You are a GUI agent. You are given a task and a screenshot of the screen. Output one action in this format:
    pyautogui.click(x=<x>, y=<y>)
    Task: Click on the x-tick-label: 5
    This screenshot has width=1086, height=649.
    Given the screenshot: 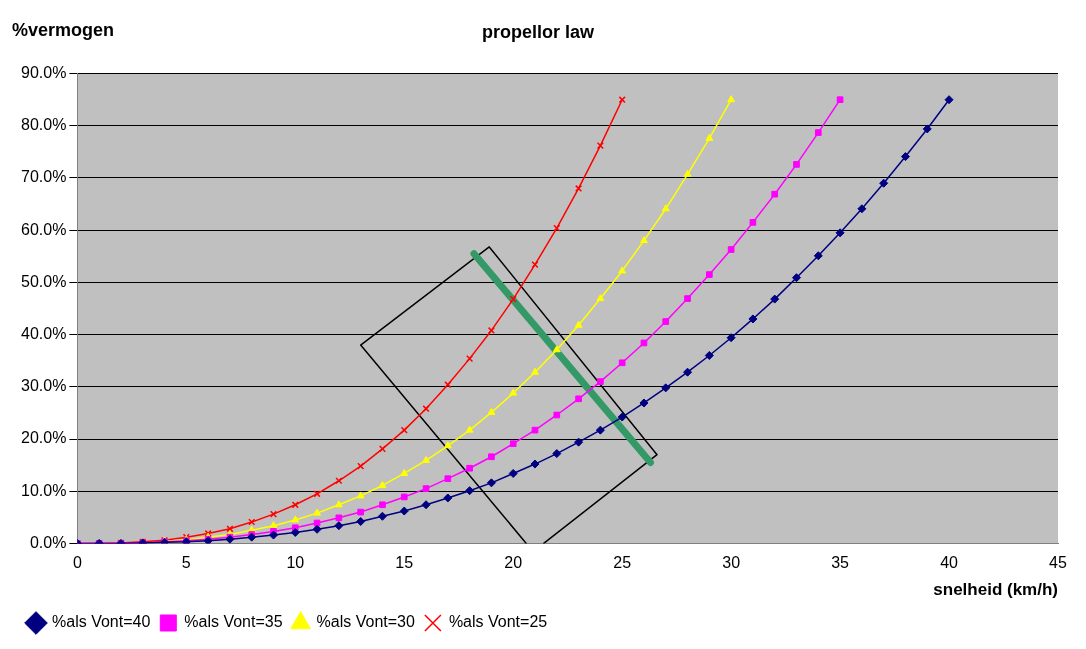 What is the action you would take?
    pyautogui.click(x=186, y=563)
    